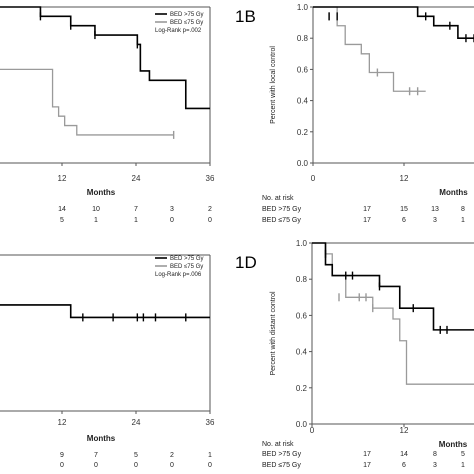 This screenshot has width=474, height=474. I want to click on y-axis-label: Percent with distant control, so click(273, 333).